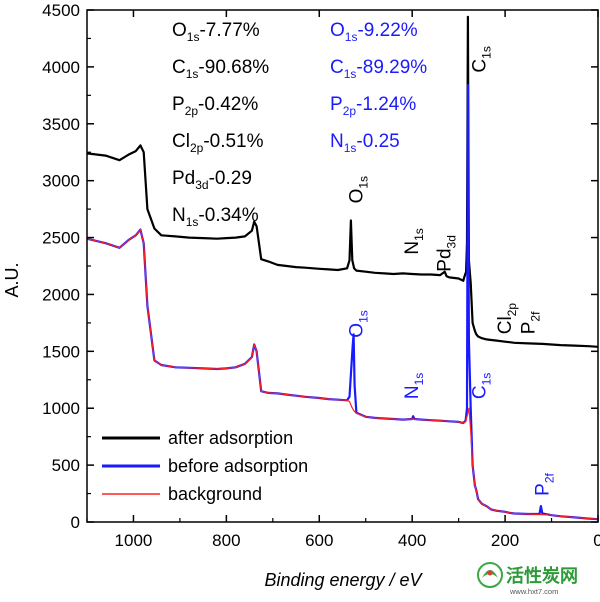 The image size is (600, 602). I want to click on peak-label-before-p: P2f, so click(544, 483).